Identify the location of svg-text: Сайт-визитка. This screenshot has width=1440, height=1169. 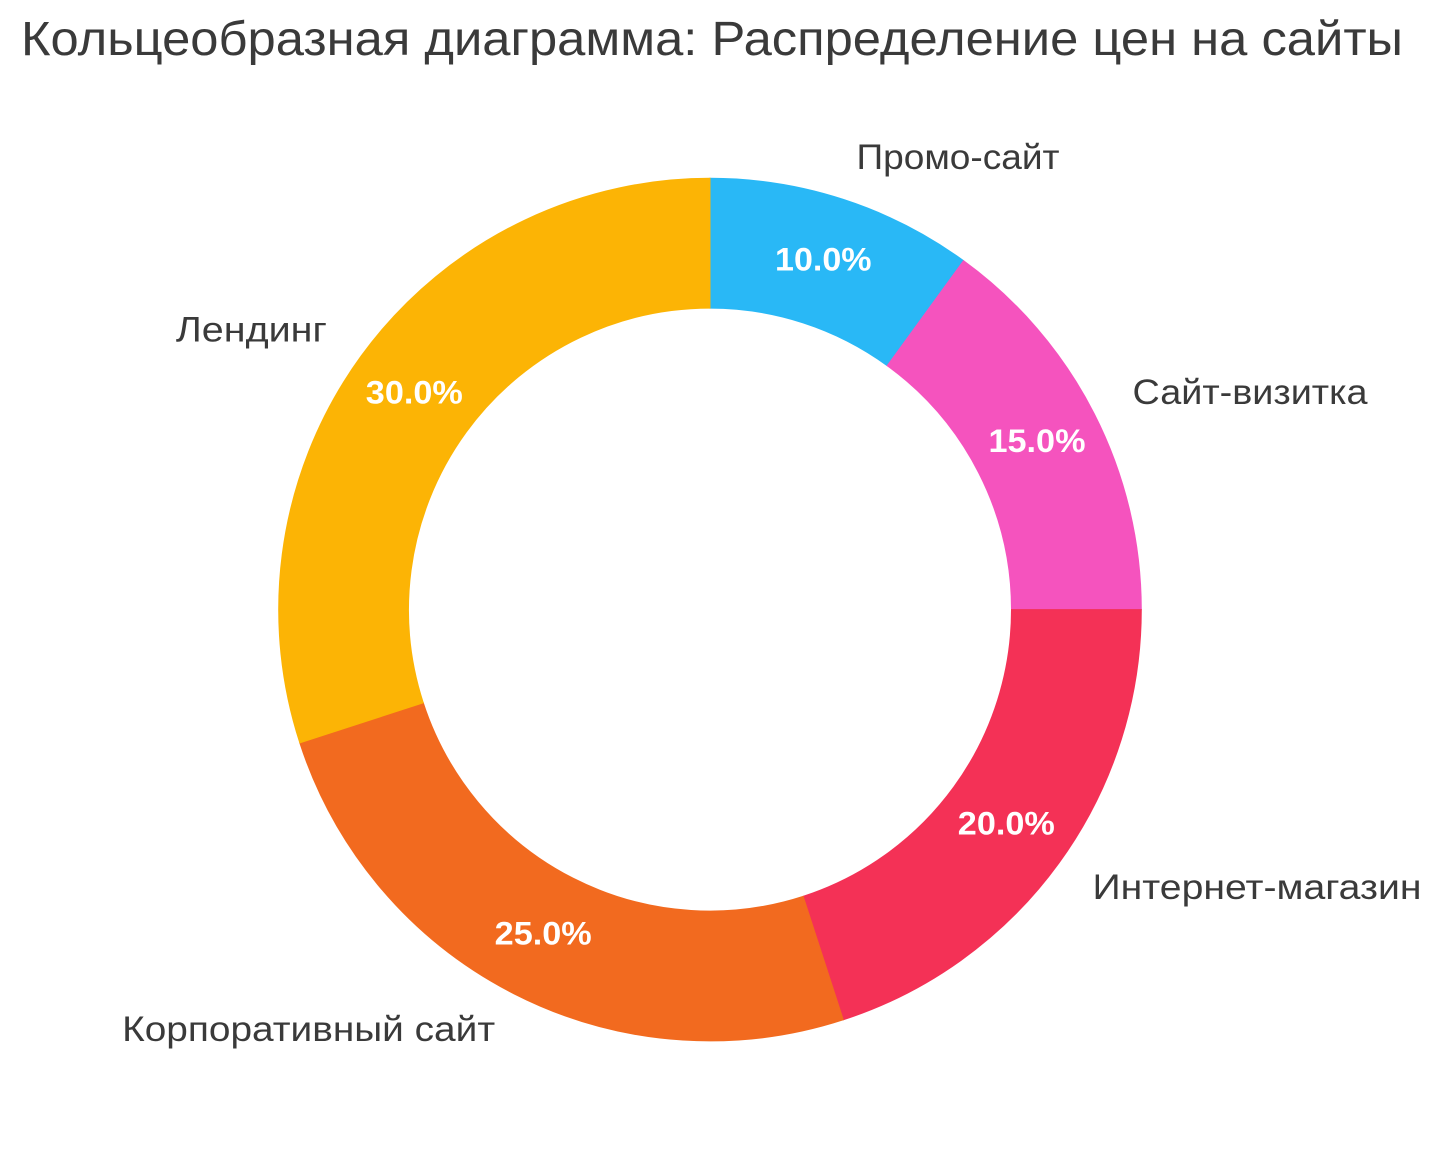
(1250, 392).